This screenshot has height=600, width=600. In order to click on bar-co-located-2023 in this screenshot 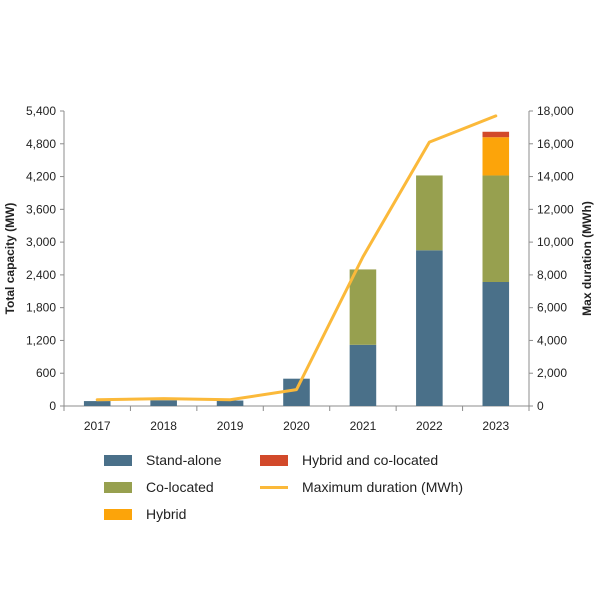, I will do `click(496, 228)`.